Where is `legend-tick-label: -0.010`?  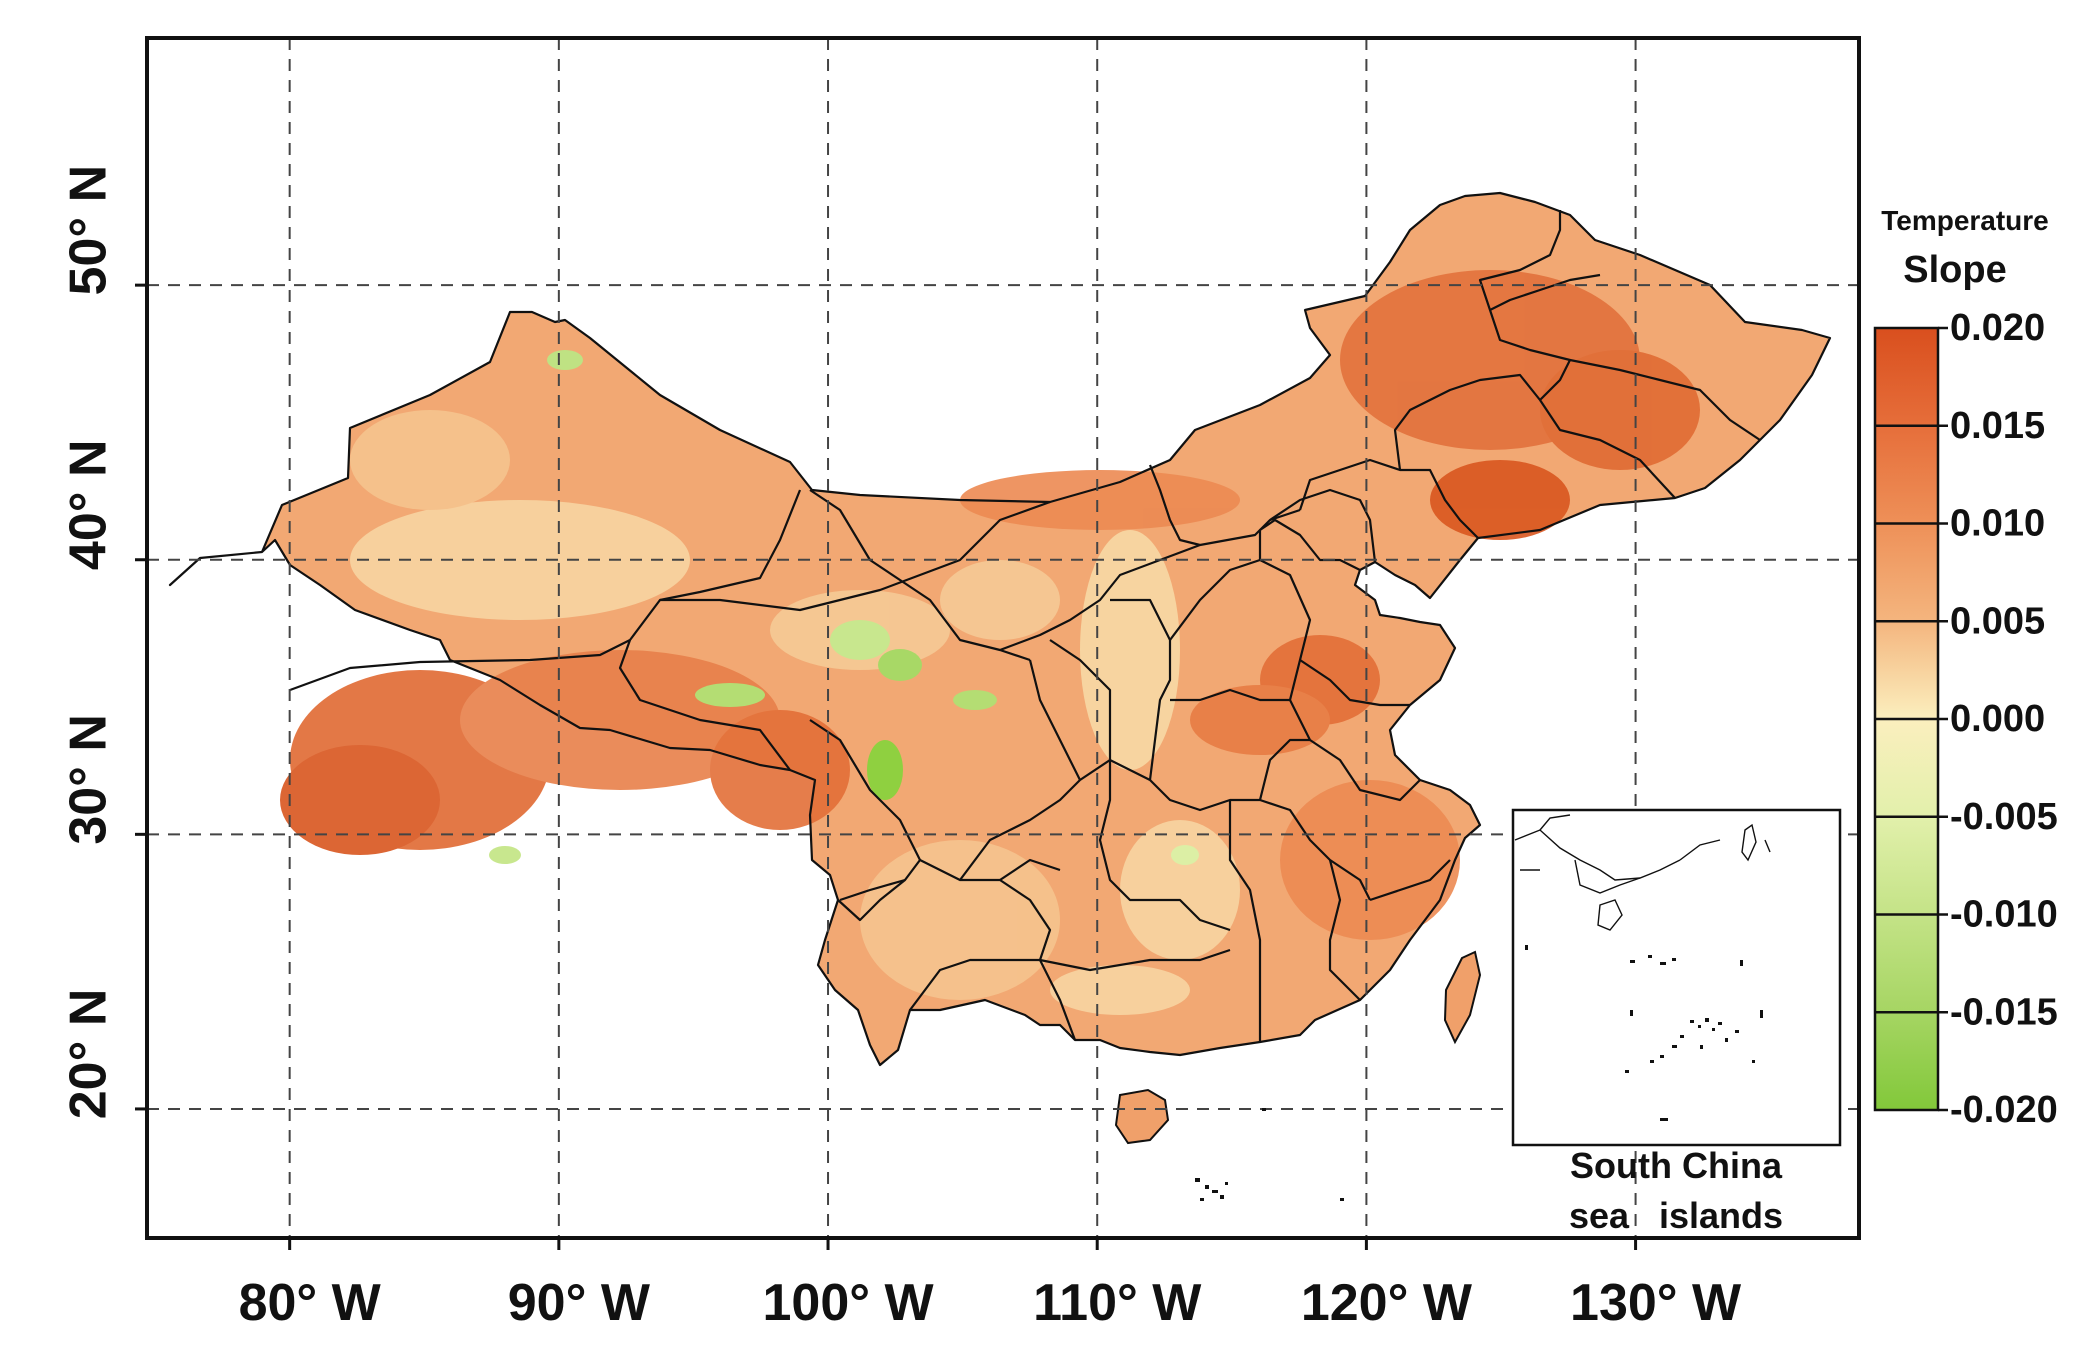 legend-tick-label: -0.010 is located at coordinates (2004, 915).